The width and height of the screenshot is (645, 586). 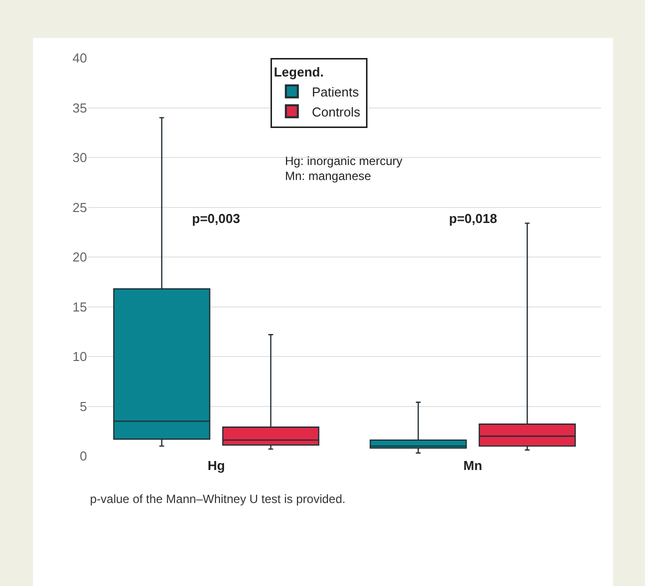 I want to click on x-tick-label: Mn, so click(x=472, y=465).